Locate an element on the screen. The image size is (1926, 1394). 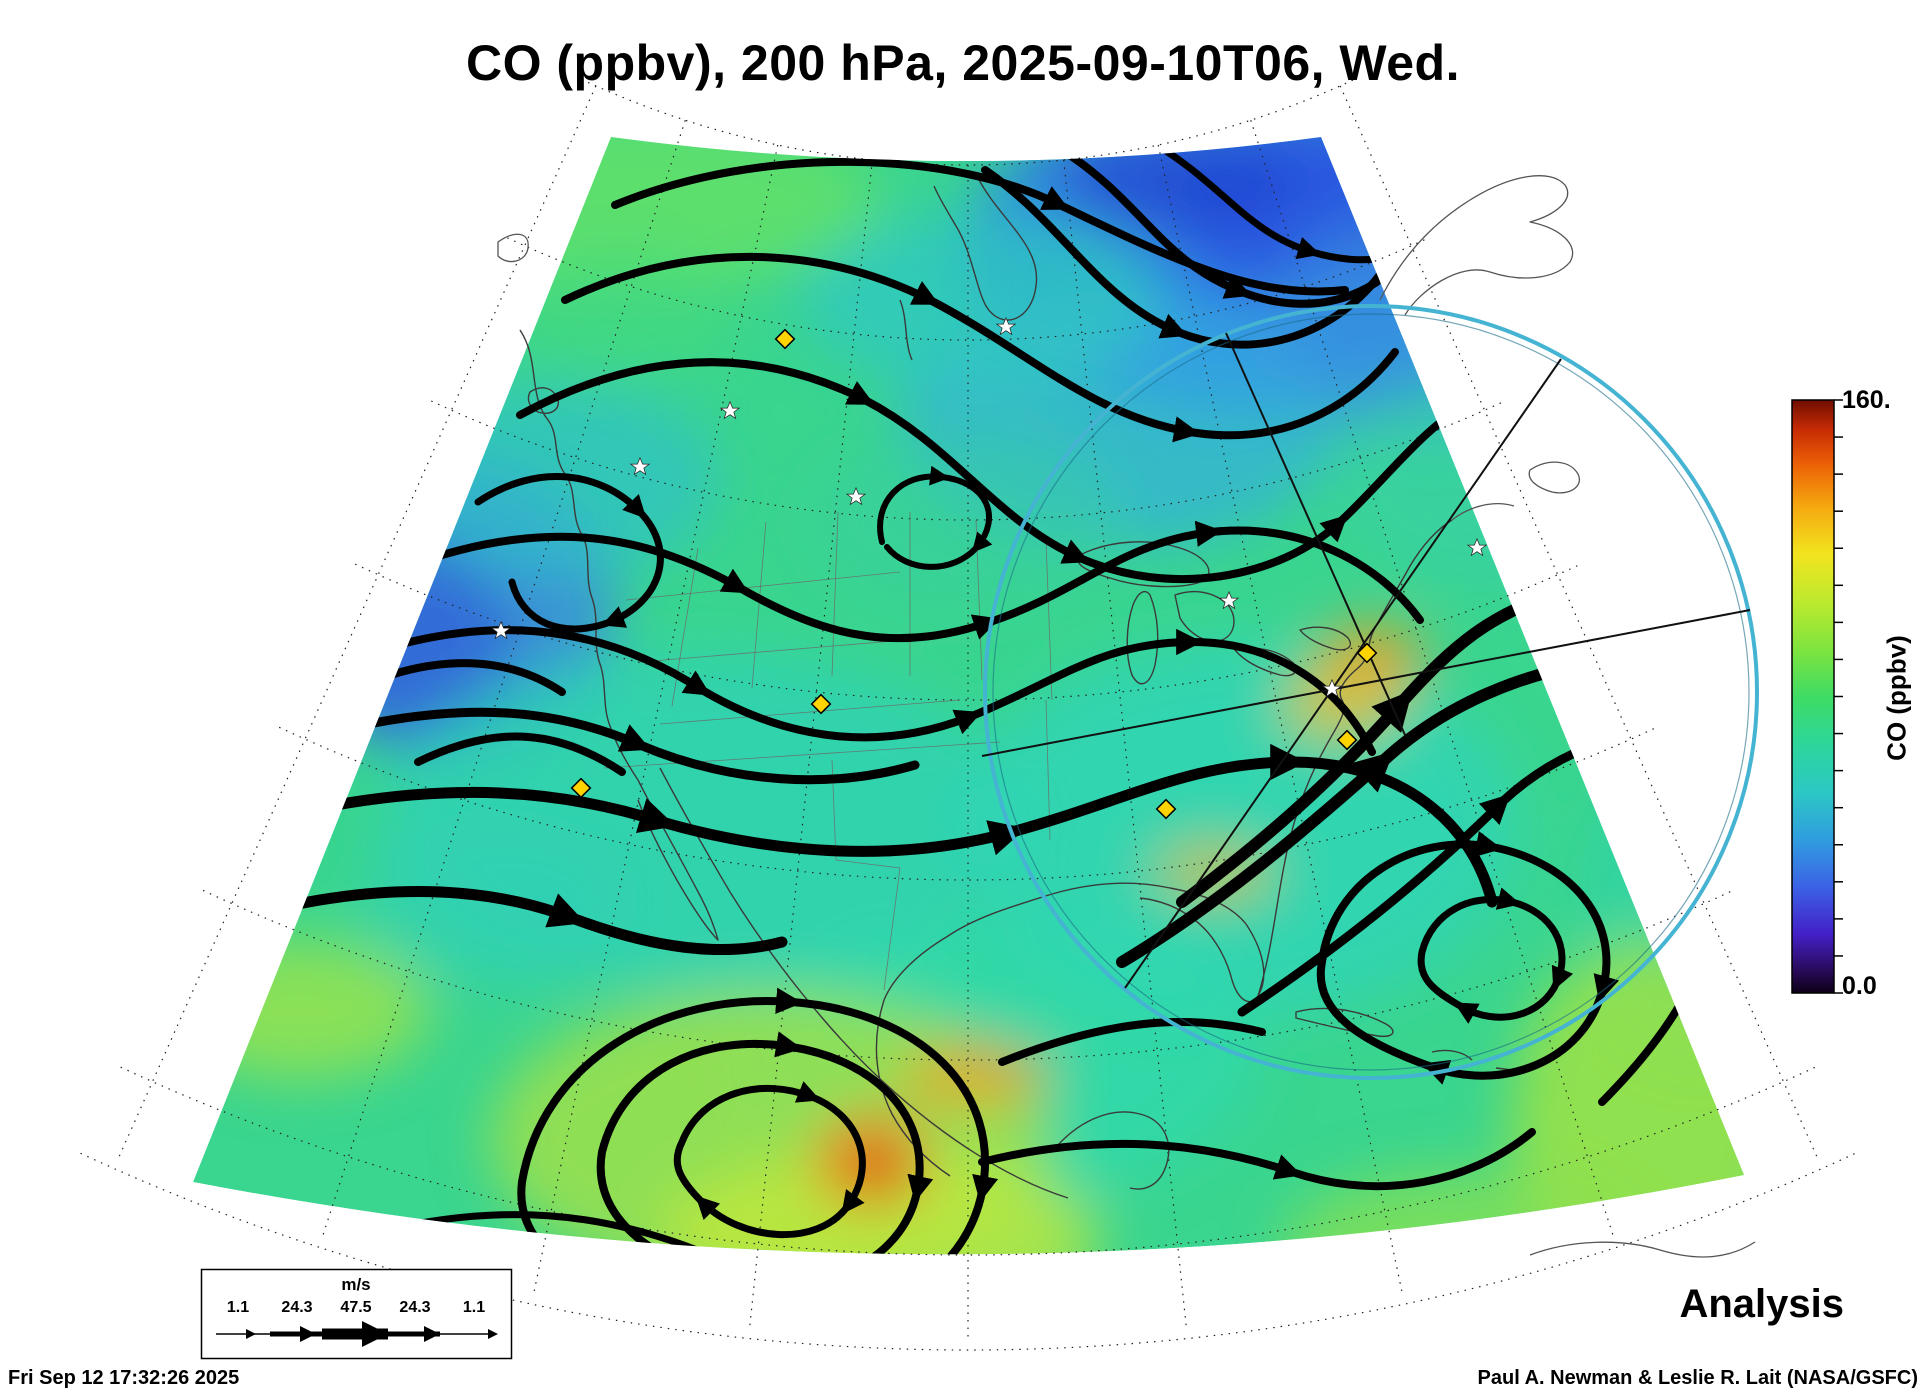
analysis-label: Analysis is located at coordinates (1761, 1304).